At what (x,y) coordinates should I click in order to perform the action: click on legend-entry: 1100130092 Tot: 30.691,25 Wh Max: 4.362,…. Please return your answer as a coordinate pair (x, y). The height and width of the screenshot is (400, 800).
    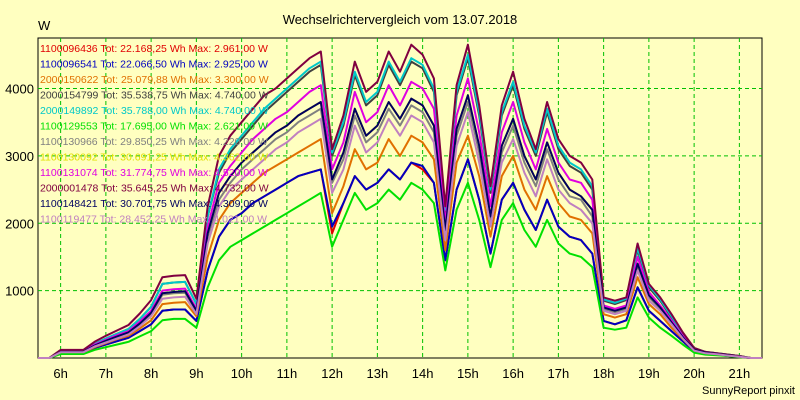
    Looking at the image, I should click on (154, 158).